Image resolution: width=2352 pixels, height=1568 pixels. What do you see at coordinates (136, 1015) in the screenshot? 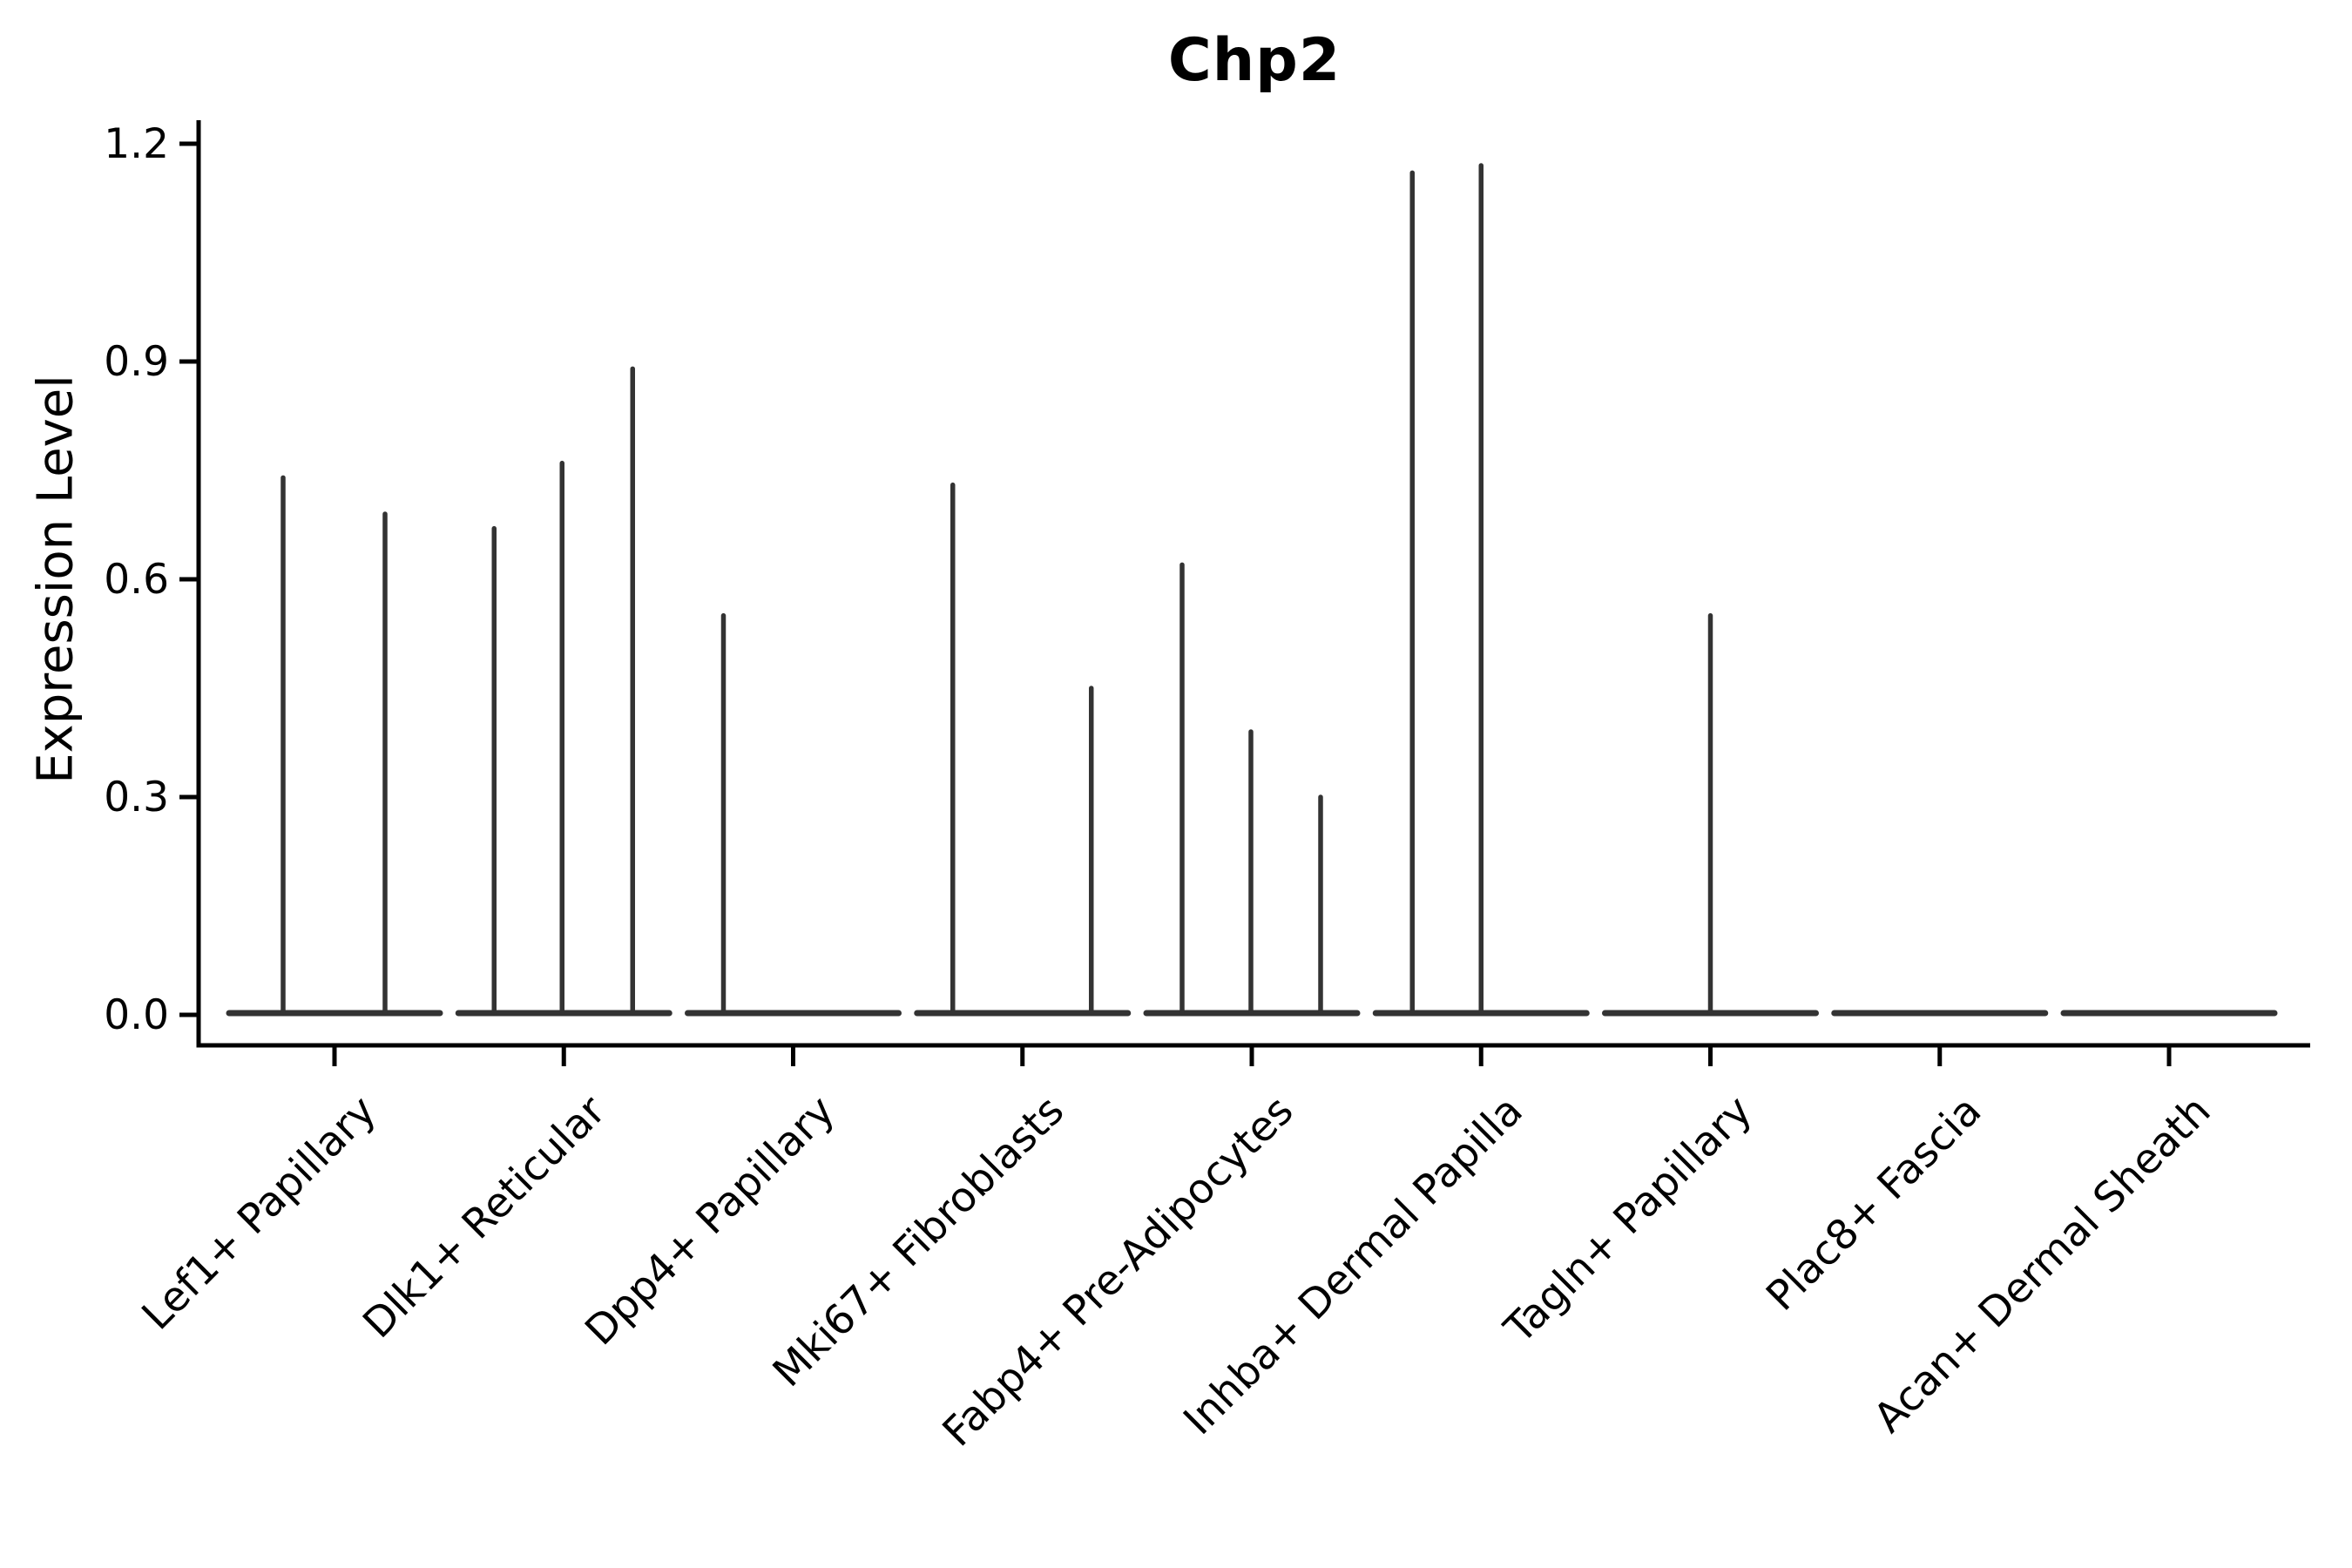
I see `y-tick-label: 0.0` at bounding box center [136, 1015].